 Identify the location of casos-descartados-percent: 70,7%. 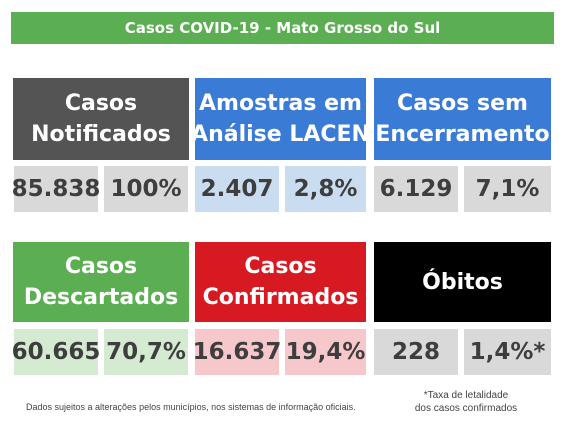
(146, 352).